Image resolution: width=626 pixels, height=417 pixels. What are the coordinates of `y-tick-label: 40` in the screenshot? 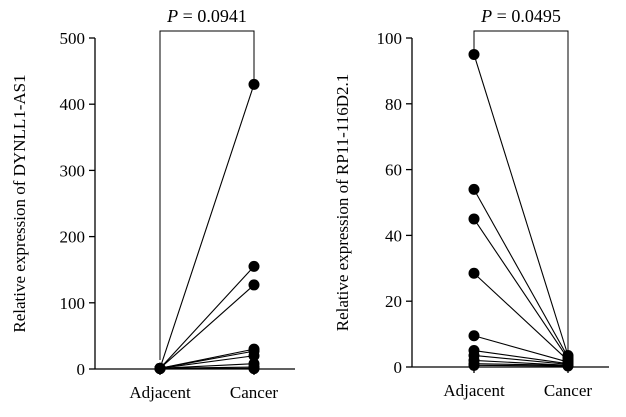 It's located at (393, 235).